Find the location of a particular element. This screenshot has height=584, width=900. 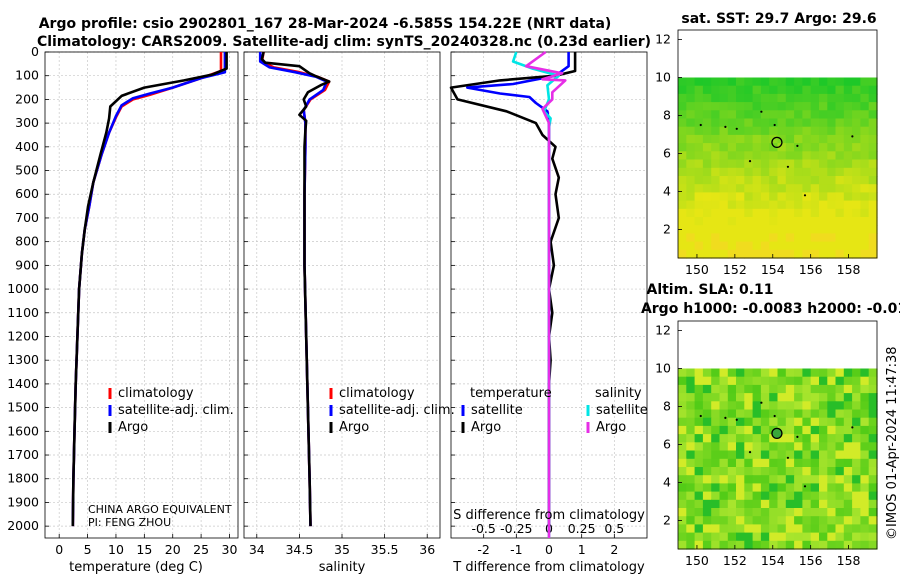

x-tick-label: 2 is located at coordinates (614, 549).